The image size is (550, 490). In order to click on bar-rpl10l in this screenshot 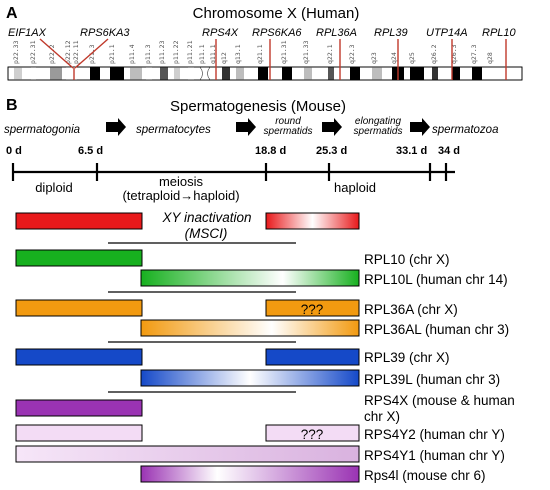, I will do `click(250, 278)`.